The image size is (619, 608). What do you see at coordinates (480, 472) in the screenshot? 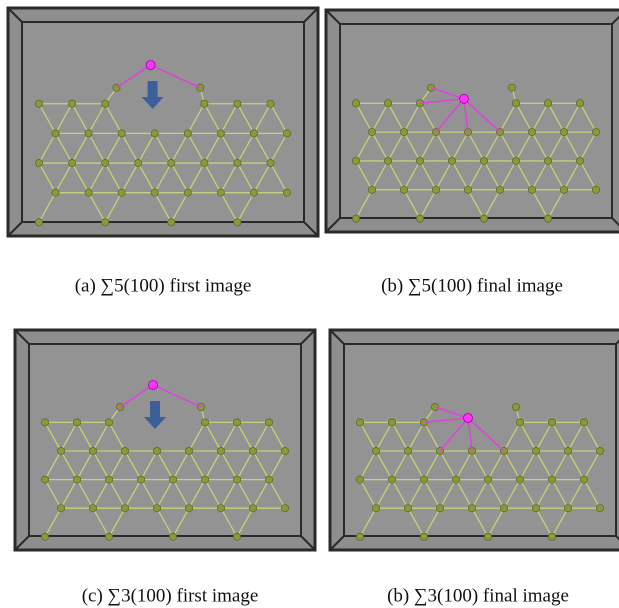
I see `lattice-bonds` at bounding box center [480, 472].